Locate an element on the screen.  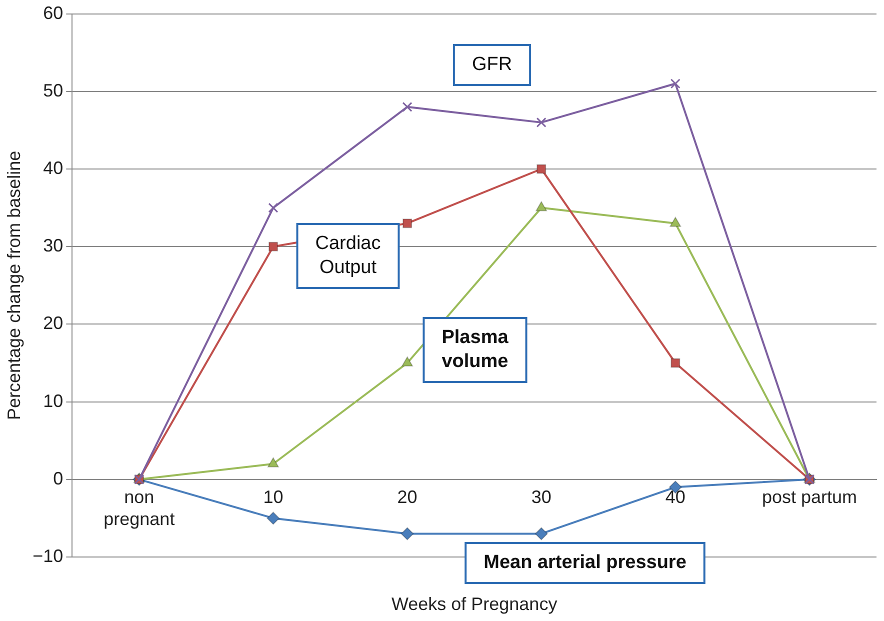
y-tick-label: 40 is located at coordinates (53, 168).